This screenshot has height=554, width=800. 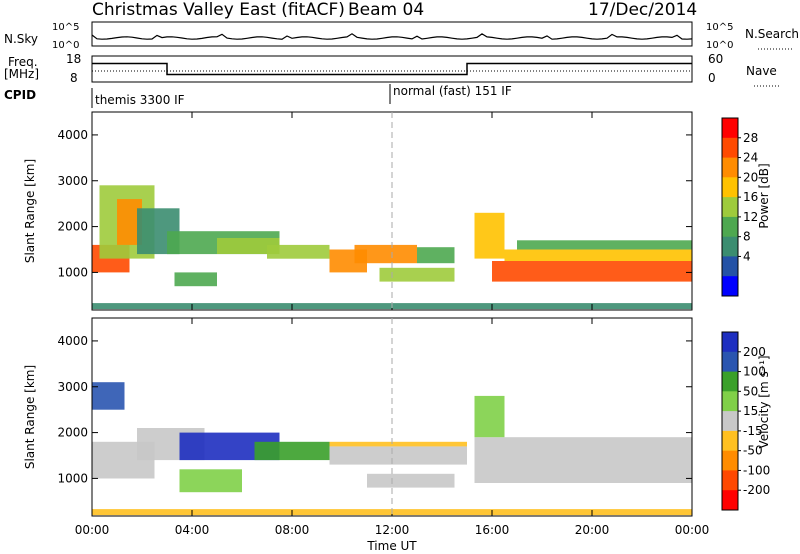 What do you see at coordinates (712, 78) in the screenshot?
I see `nave-tick-bottom: 0` at bounding box center [712, 78].